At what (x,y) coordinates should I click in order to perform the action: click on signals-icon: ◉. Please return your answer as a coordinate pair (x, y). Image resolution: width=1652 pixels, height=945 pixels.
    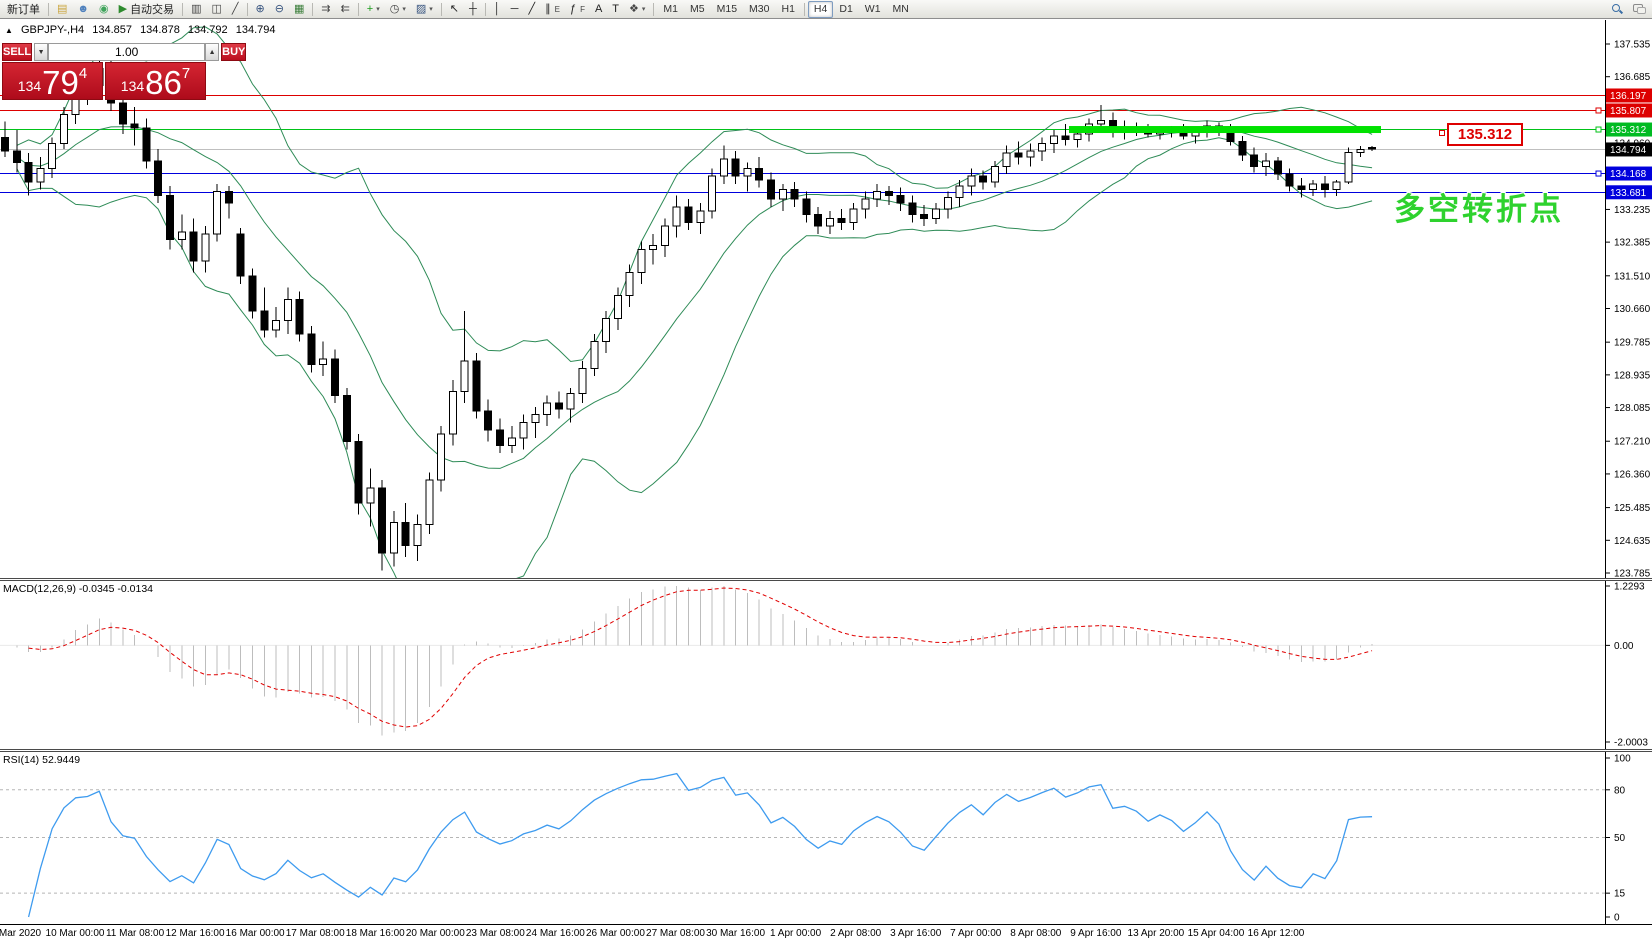
    Looking at the image, I should click on (104, 9).